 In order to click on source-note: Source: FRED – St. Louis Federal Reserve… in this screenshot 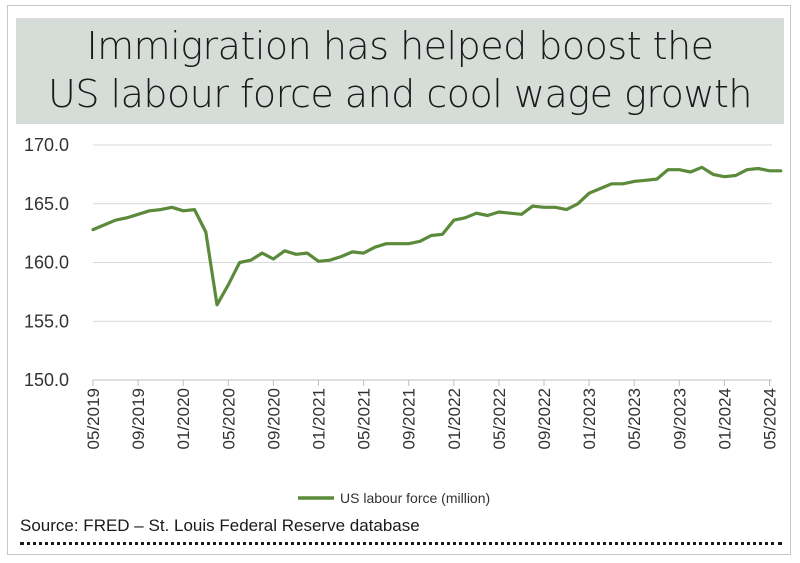, I will do `click(220, 525)`.